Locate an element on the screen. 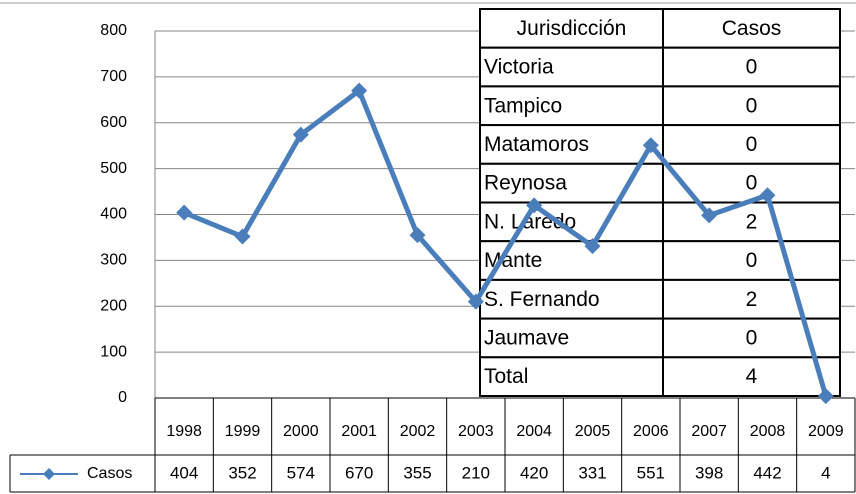 This screenshot has height=494, width=856. table-value: 210 is located at coordinates (476, 472).